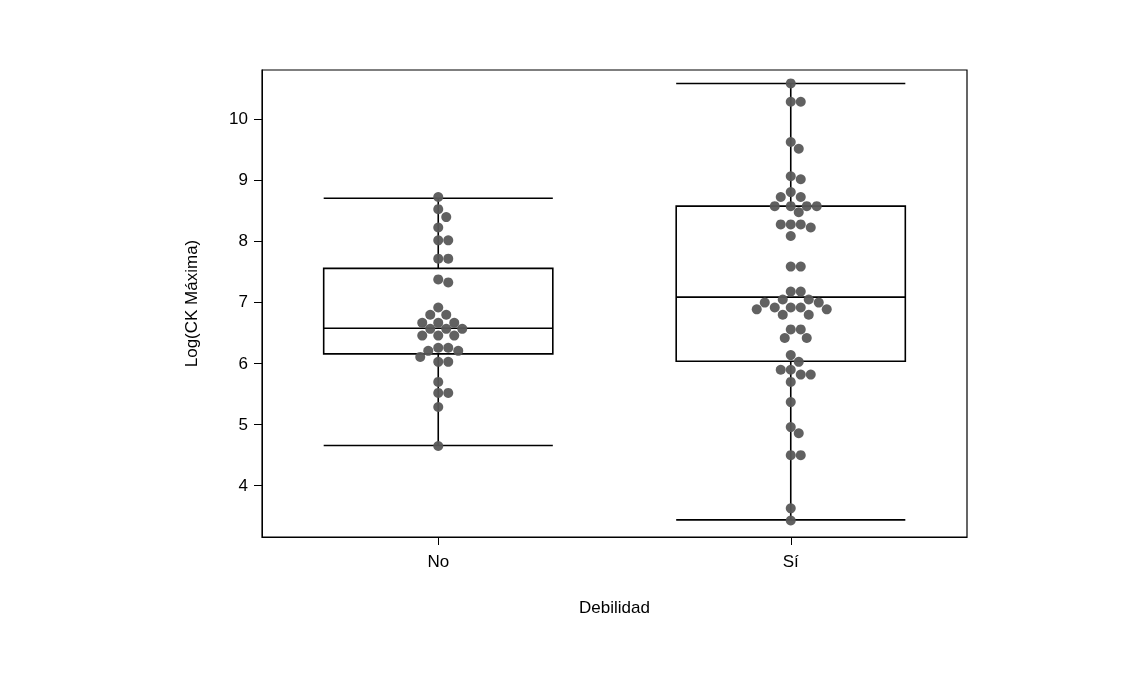 The width and height of the screenshot is (1134, 684). Describe the element at coordinates (238, 119) in the screenshot. I see `y-tick-label: 10` at that location.